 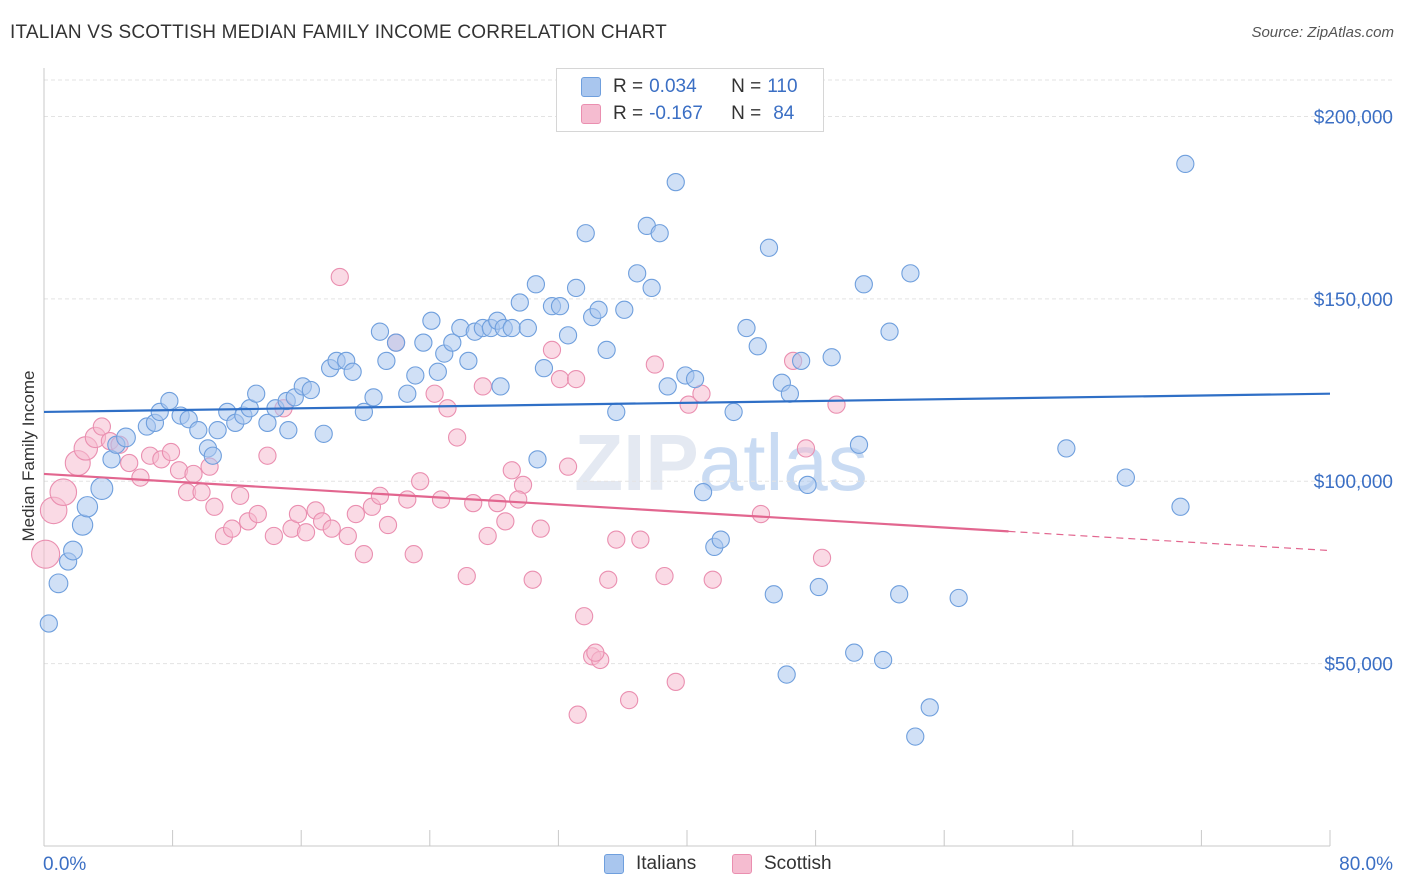 I want to click on scottish-trend-line, so click(x=526, y=502).